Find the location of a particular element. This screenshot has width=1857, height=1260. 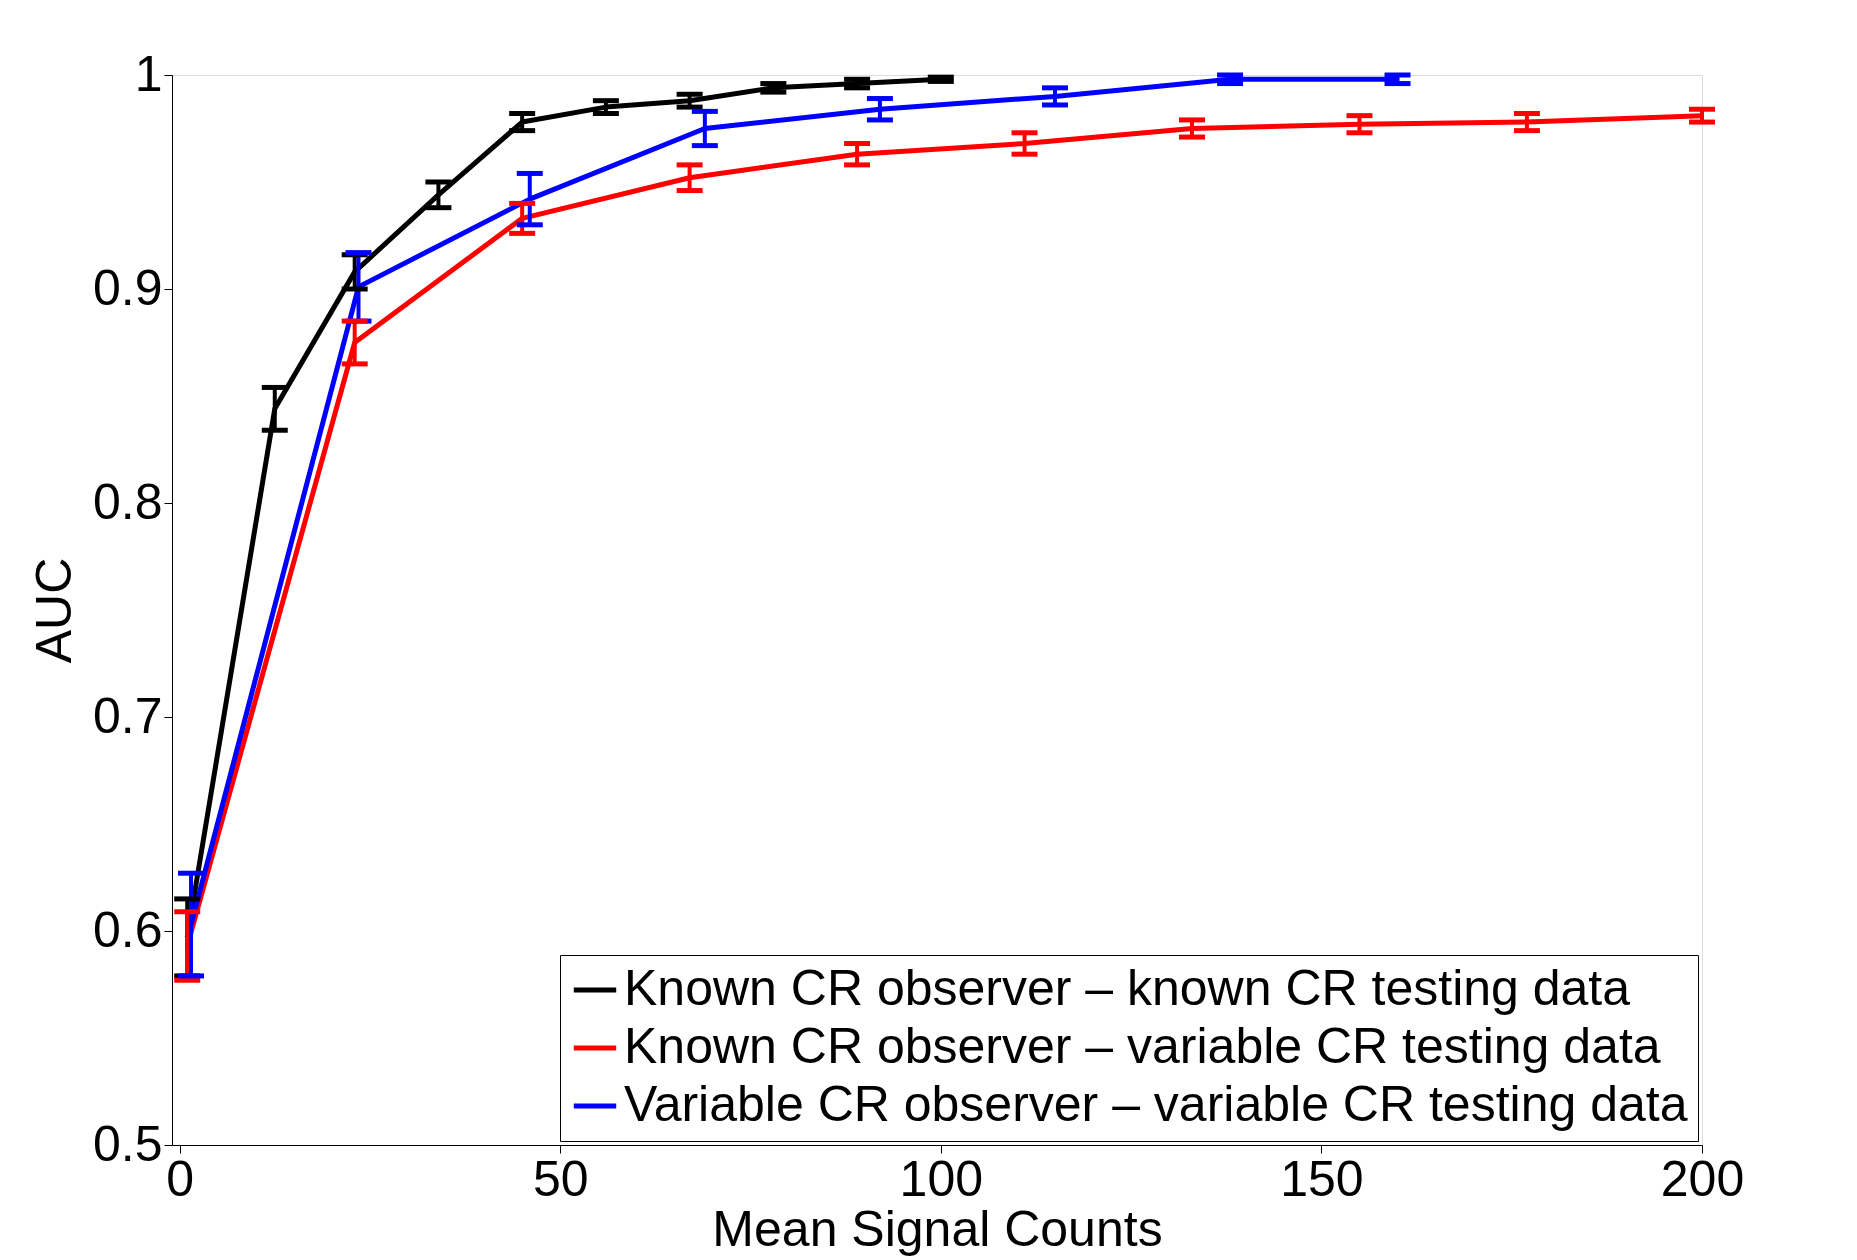

y-tick-label: 0.9 is located at coordinates (127, 287).